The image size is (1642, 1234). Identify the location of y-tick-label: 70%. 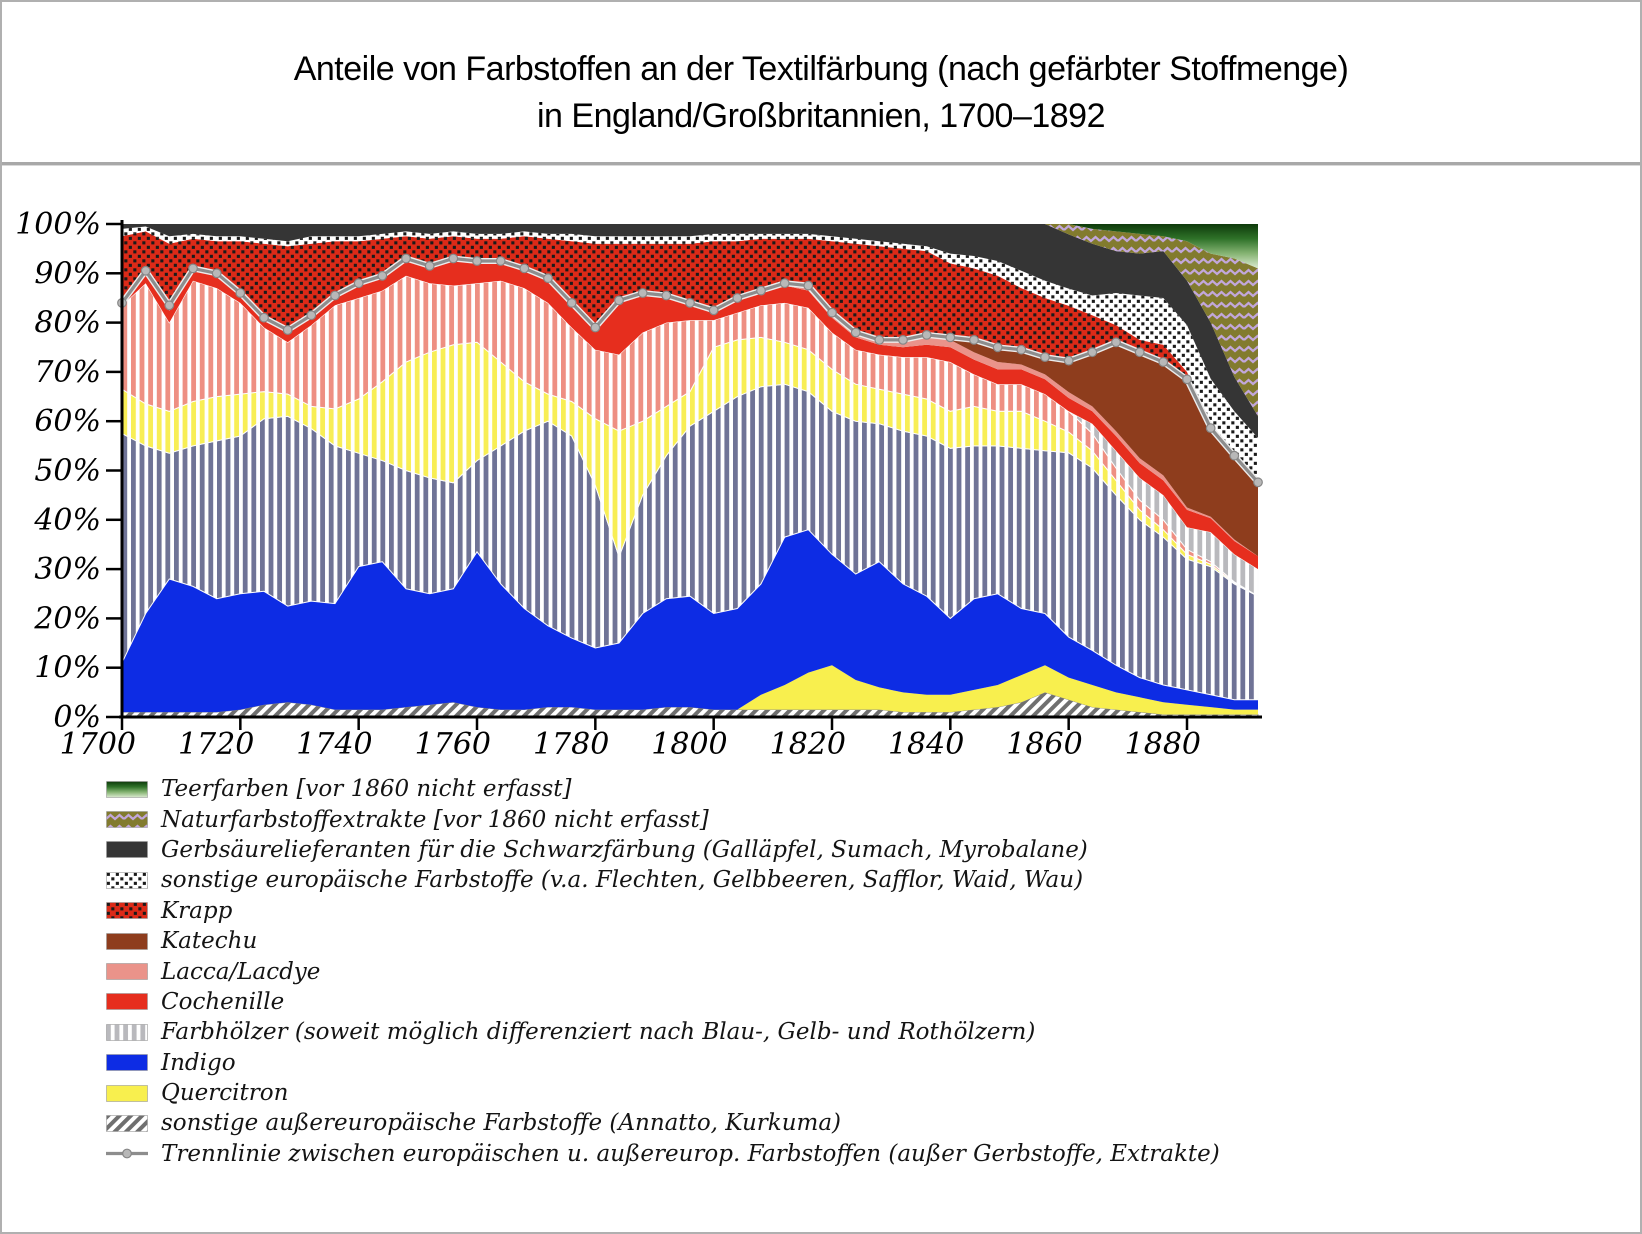
(67, 372).